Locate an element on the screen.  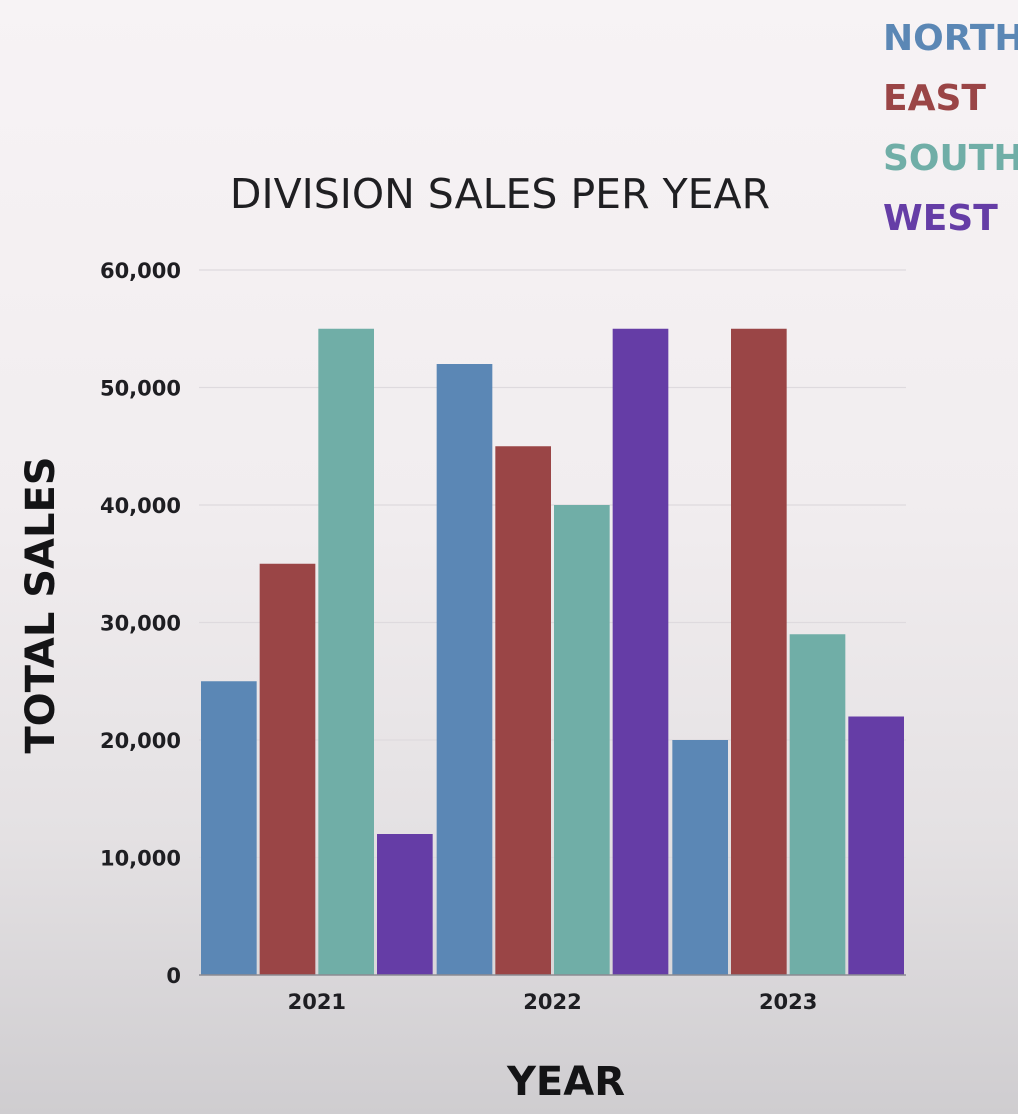
bar-east-2022 is located at coordinates (523, 710).